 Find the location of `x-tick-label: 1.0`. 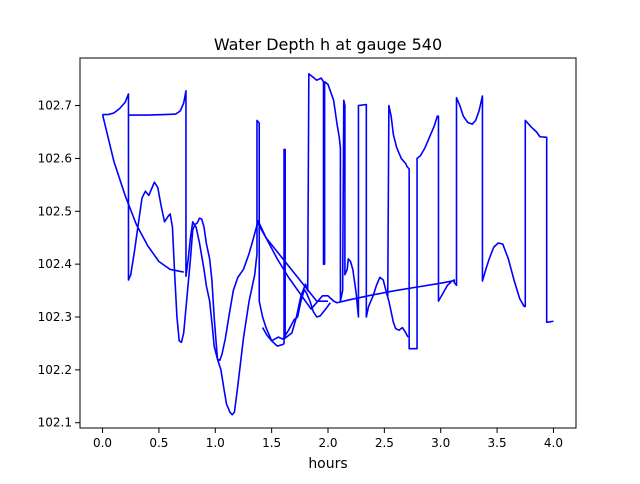

x-tick-label: 1.0 is located at coordinates (215, 443).